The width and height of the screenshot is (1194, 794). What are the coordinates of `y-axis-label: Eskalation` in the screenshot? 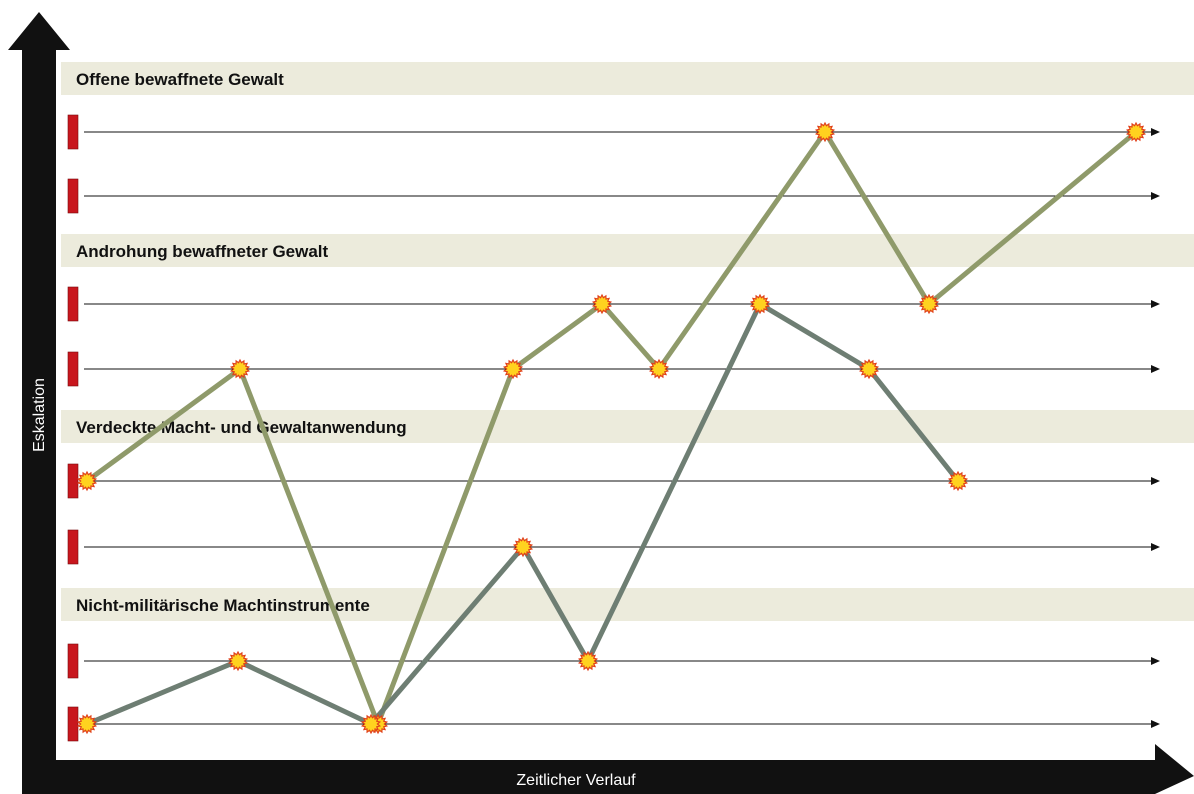 It's located at (39, 415).